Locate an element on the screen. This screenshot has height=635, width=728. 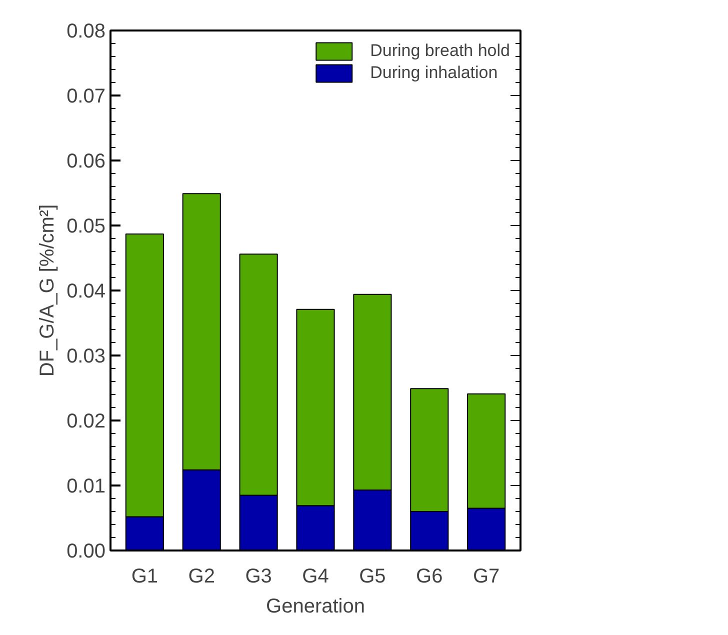
y-tick-label: 0.08 is located at coordinates (86, 31).